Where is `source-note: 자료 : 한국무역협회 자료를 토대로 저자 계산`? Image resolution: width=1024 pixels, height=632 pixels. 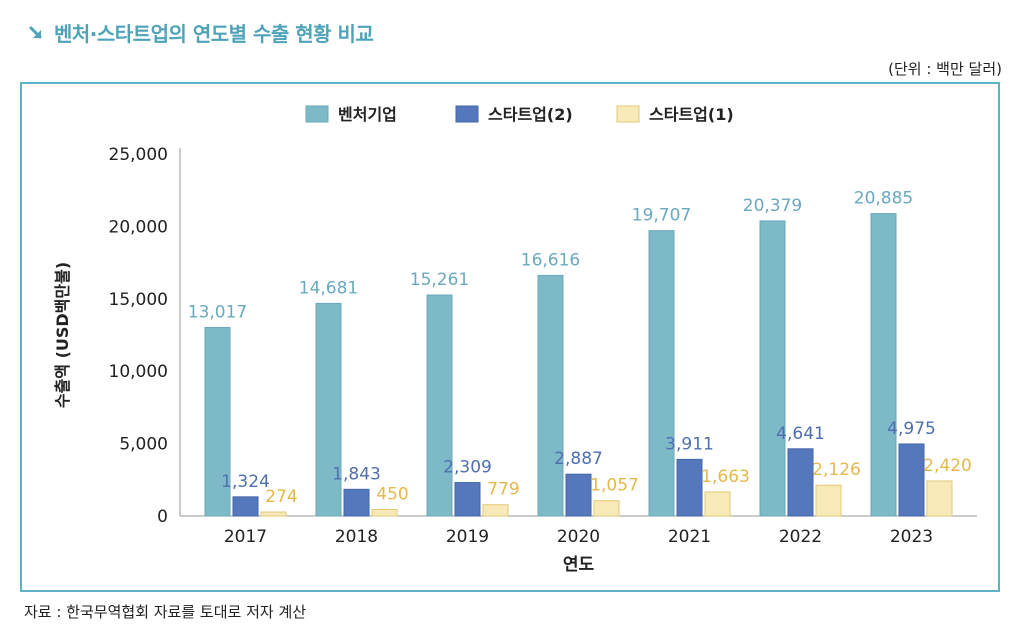
source-note: 자료 : 한국무역협회 자료를 토대로 저자 계산 is located at coordinates (165, 612).